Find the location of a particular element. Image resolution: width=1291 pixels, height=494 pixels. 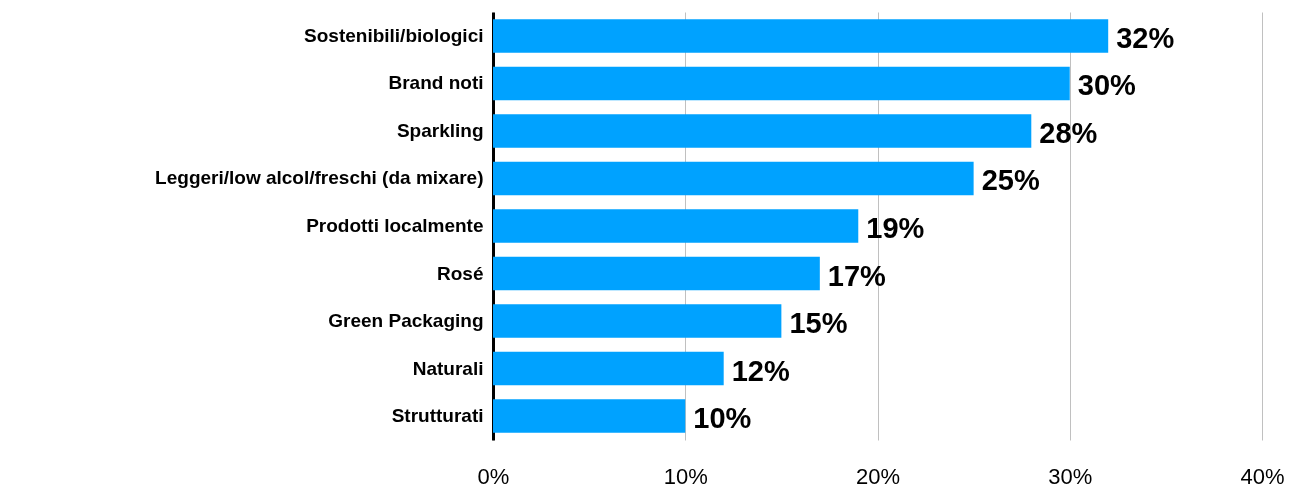

y-tick-label: Brand noti is located at coordinates (436, 83).